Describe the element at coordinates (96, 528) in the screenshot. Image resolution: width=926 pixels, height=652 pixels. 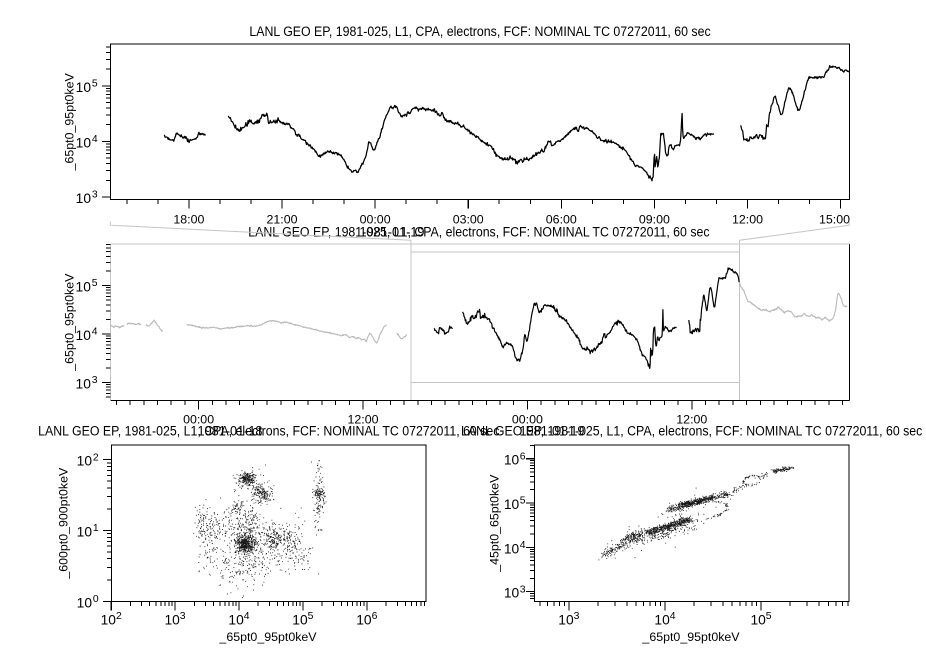
I see `svg-text: 1` at that location.